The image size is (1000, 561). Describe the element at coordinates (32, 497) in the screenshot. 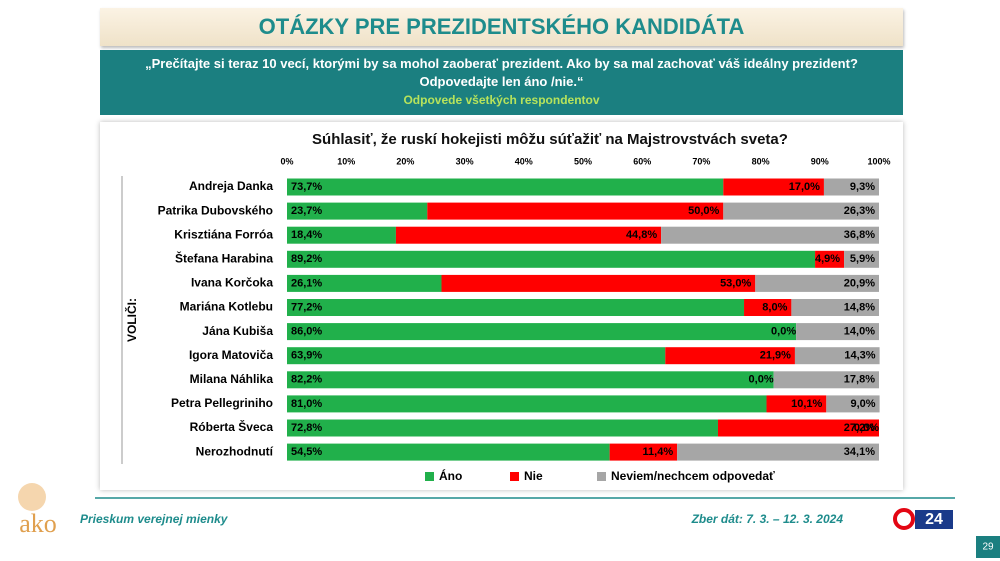

I see `logo-icon` at that location.